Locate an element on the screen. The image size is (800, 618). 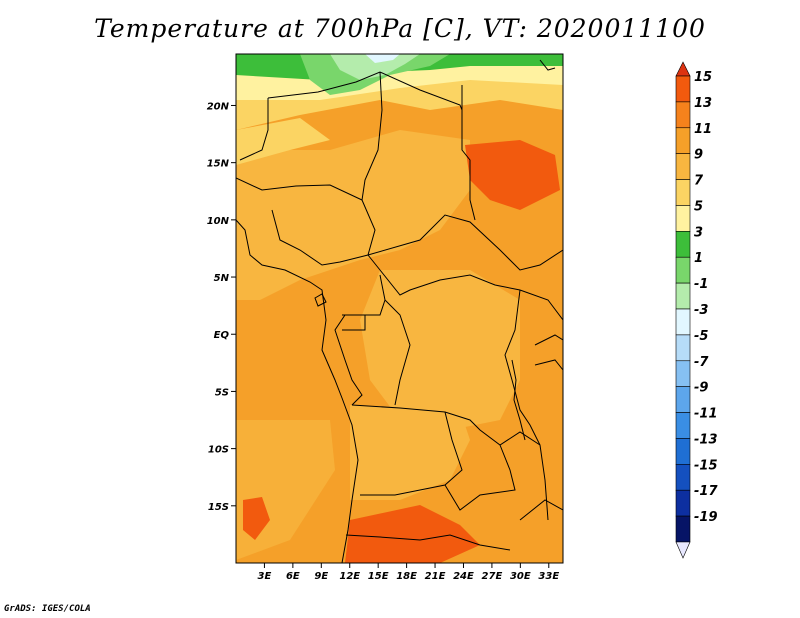
lat-tick-label-7: 15S is located at coordinates (218, 507).